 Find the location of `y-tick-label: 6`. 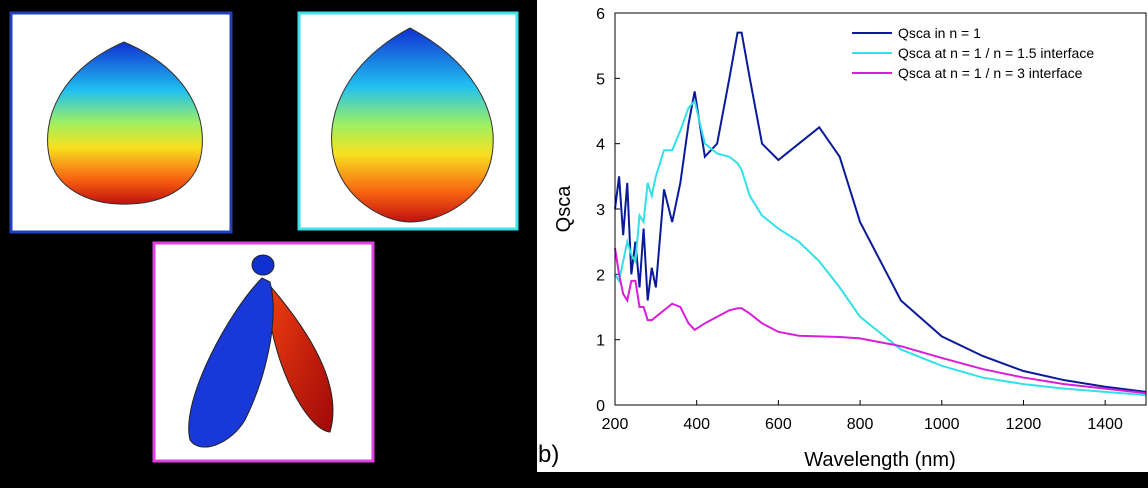

y-tick-label: 6 is located at coordinates (600, 14).